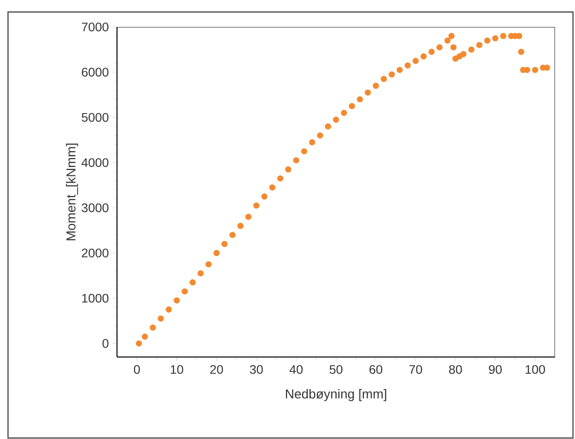 The width and height of the screenshot is (575, 439). What do you see at coordinates (256, 369) in the screenshot?
I see `x-tick-label: 30` at bounding box center [256, 369].